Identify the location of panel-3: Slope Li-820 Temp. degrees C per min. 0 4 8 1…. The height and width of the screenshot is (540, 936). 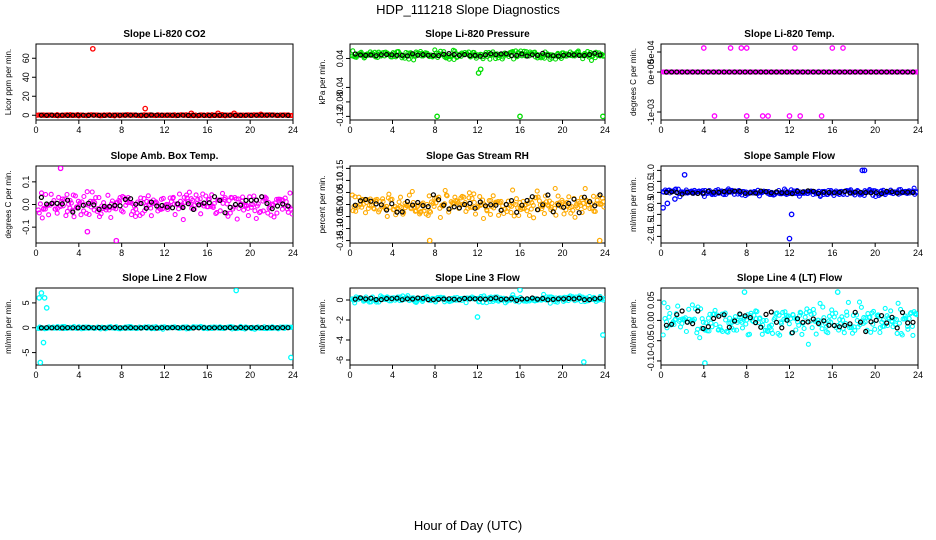
(776, 82).